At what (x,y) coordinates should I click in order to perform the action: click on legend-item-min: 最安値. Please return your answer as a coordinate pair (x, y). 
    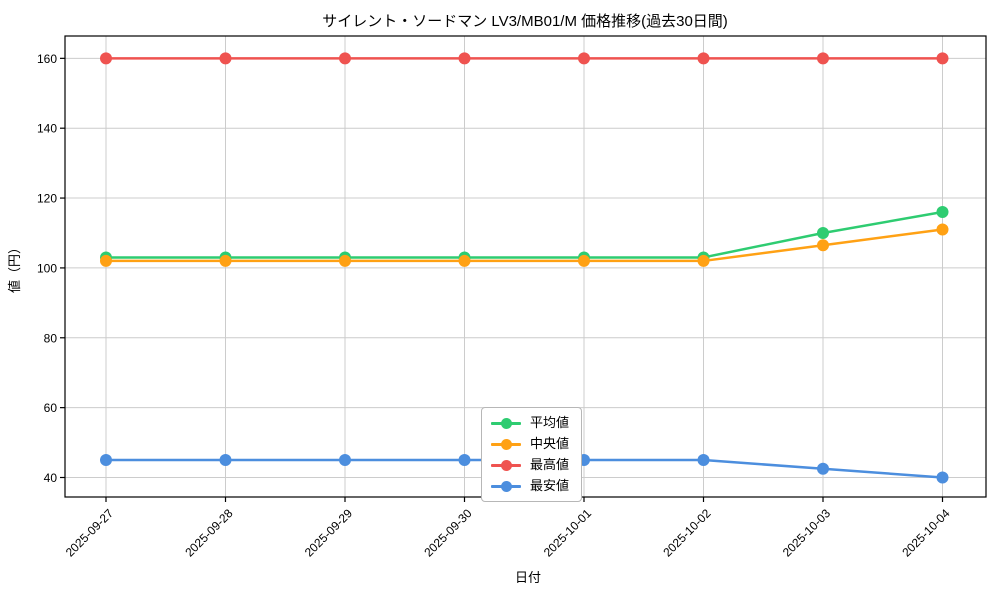
    Looking at the image, I should click on (530, 486).